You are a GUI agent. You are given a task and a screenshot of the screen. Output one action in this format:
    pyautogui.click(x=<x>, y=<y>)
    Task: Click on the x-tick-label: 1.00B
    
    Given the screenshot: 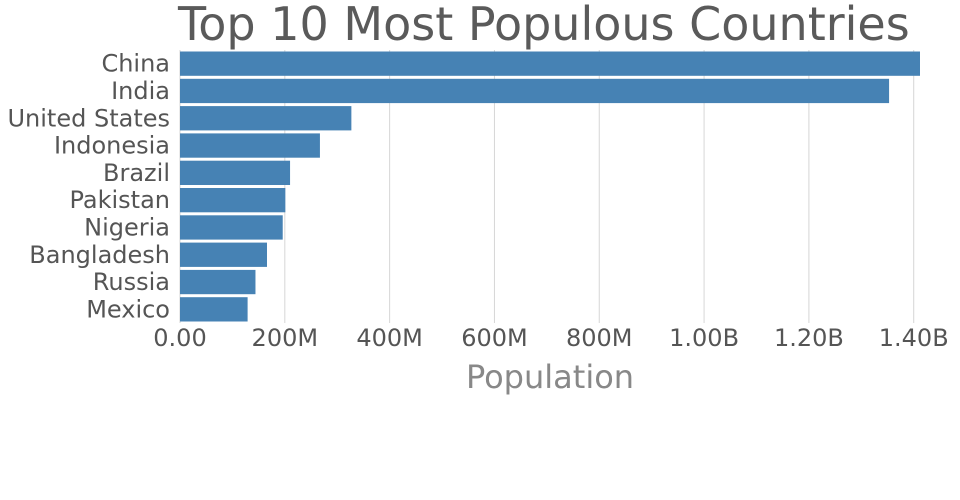 What is the action you would take?
    pyautogui.click(x=704, y=338)
    